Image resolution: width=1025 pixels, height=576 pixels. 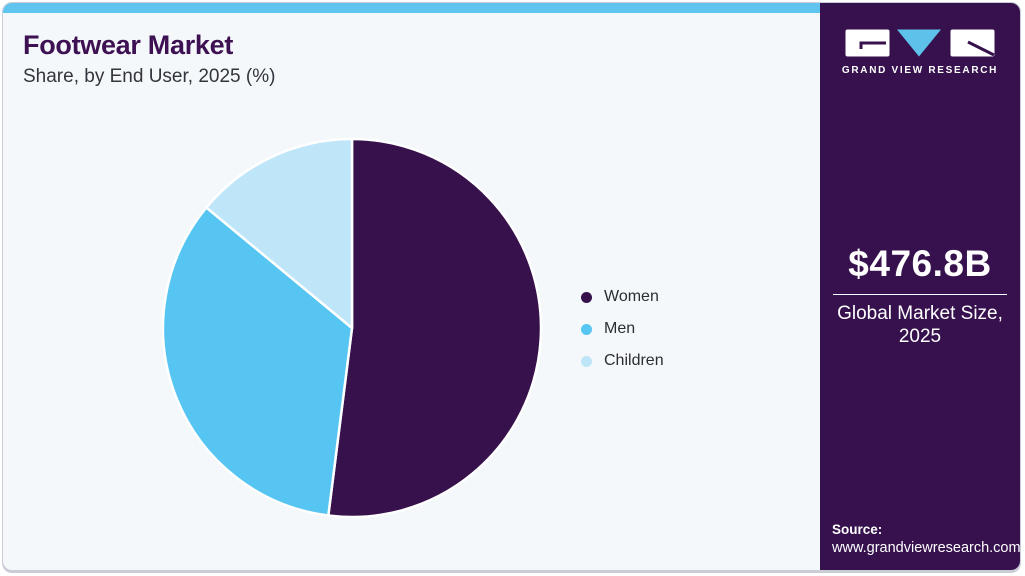 I want to click on pie-slice-children, so click(x=279, y=233).